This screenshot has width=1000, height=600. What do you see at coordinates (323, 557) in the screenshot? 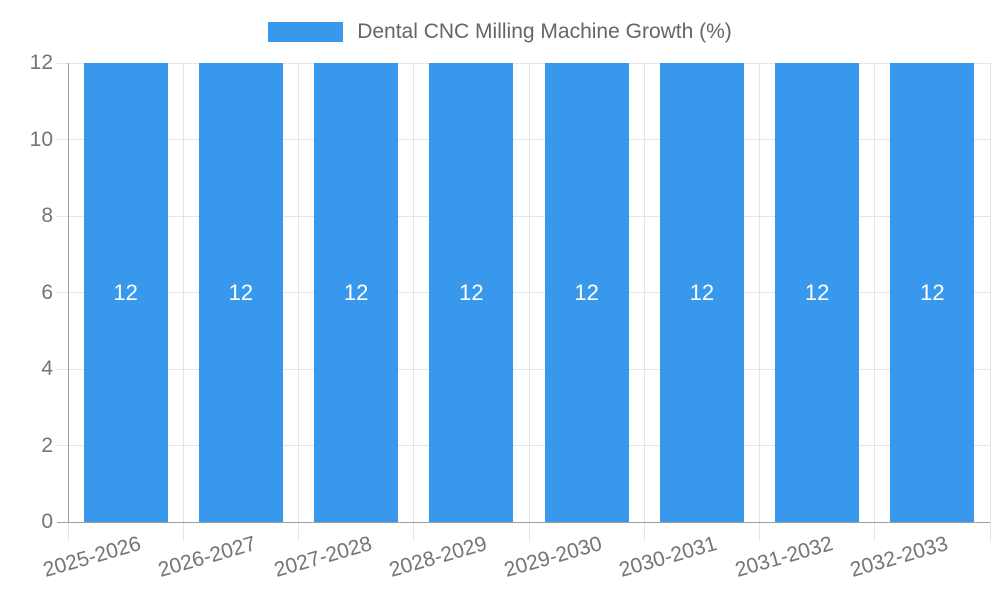
I see `x-axis-label: 2027-2028` at bounding box center [323, 557].